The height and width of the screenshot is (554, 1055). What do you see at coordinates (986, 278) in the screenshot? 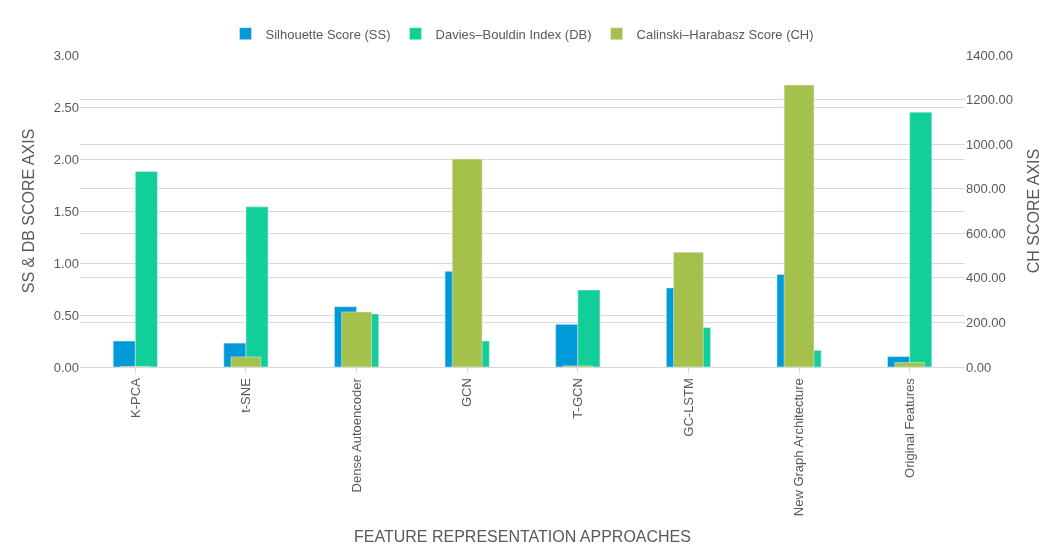
I see `y2-tick-label: 400.00` at bounding box center [986, 278].